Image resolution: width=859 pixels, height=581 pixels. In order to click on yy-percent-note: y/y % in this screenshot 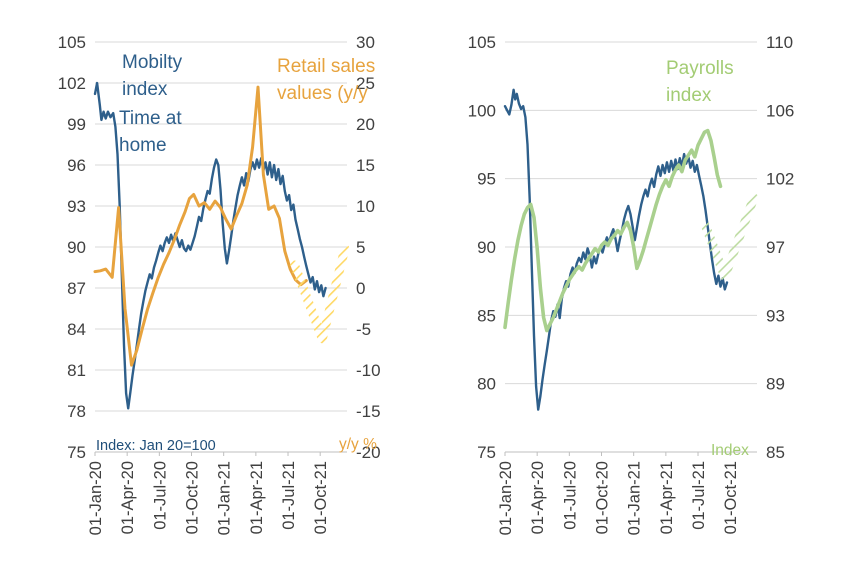, I will do `click(358, 444)`.